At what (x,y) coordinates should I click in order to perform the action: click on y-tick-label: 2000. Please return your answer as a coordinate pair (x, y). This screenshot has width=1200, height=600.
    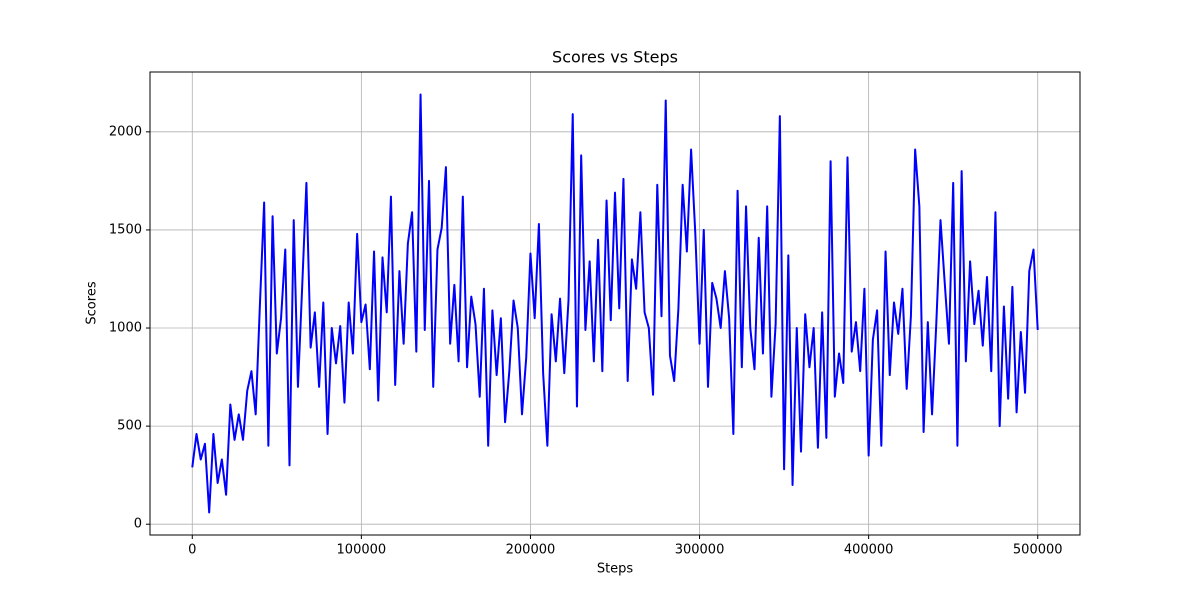
    Looking at the image, I should click on (125, 131).